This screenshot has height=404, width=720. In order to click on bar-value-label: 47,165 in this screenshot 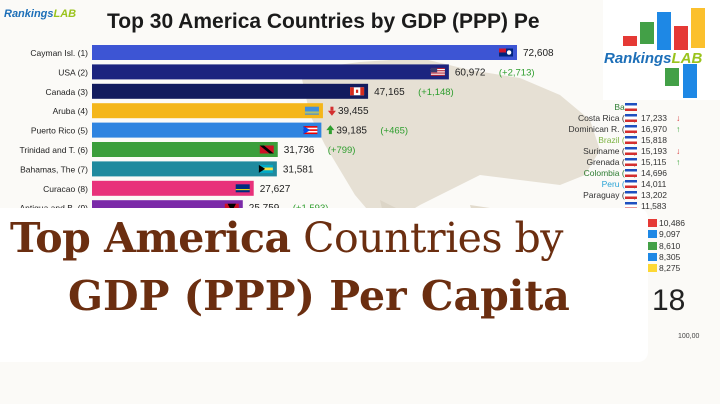, I will do `click(389, 92)`.